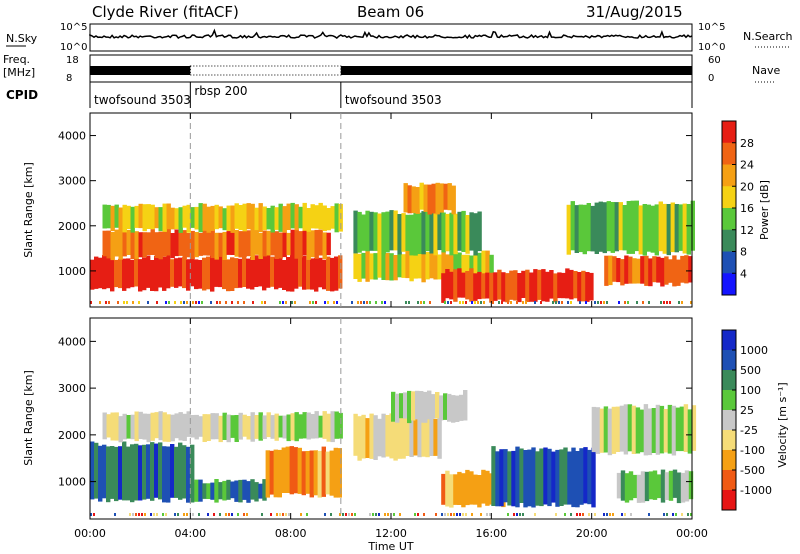 The height and width of the screenshot is (554, 800). I want to click on colorbar-tick-label: 25, so click(747, 410).